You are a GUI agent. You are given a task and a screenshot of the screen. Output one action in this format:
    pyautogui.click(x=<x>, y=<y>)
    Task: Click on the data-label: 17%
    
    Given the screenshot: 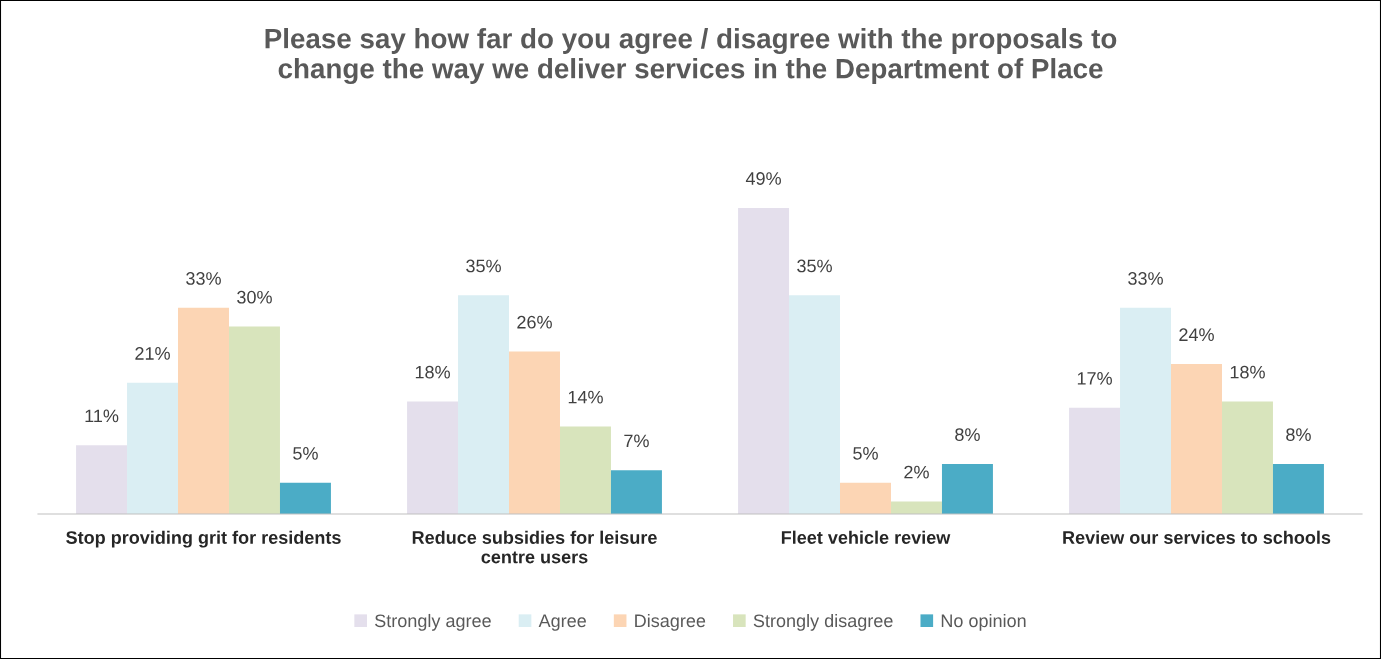 What is the action you would take?
    pyautogui.click(x=1094, y=378)
    